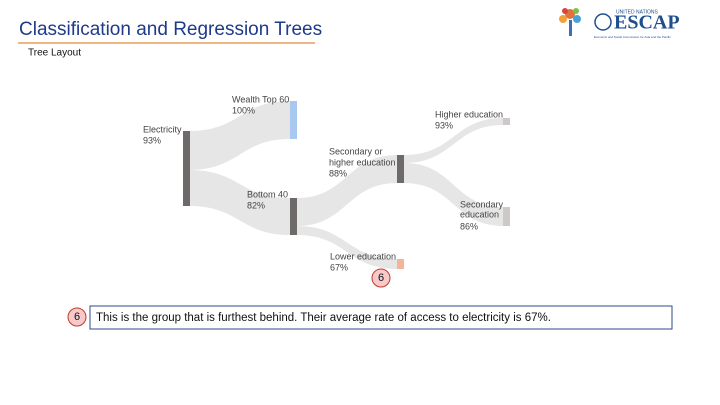  Describe the element at coordinates (260, 99) in the screenshot. I see `node-label: Wealth Top 60` at that location.